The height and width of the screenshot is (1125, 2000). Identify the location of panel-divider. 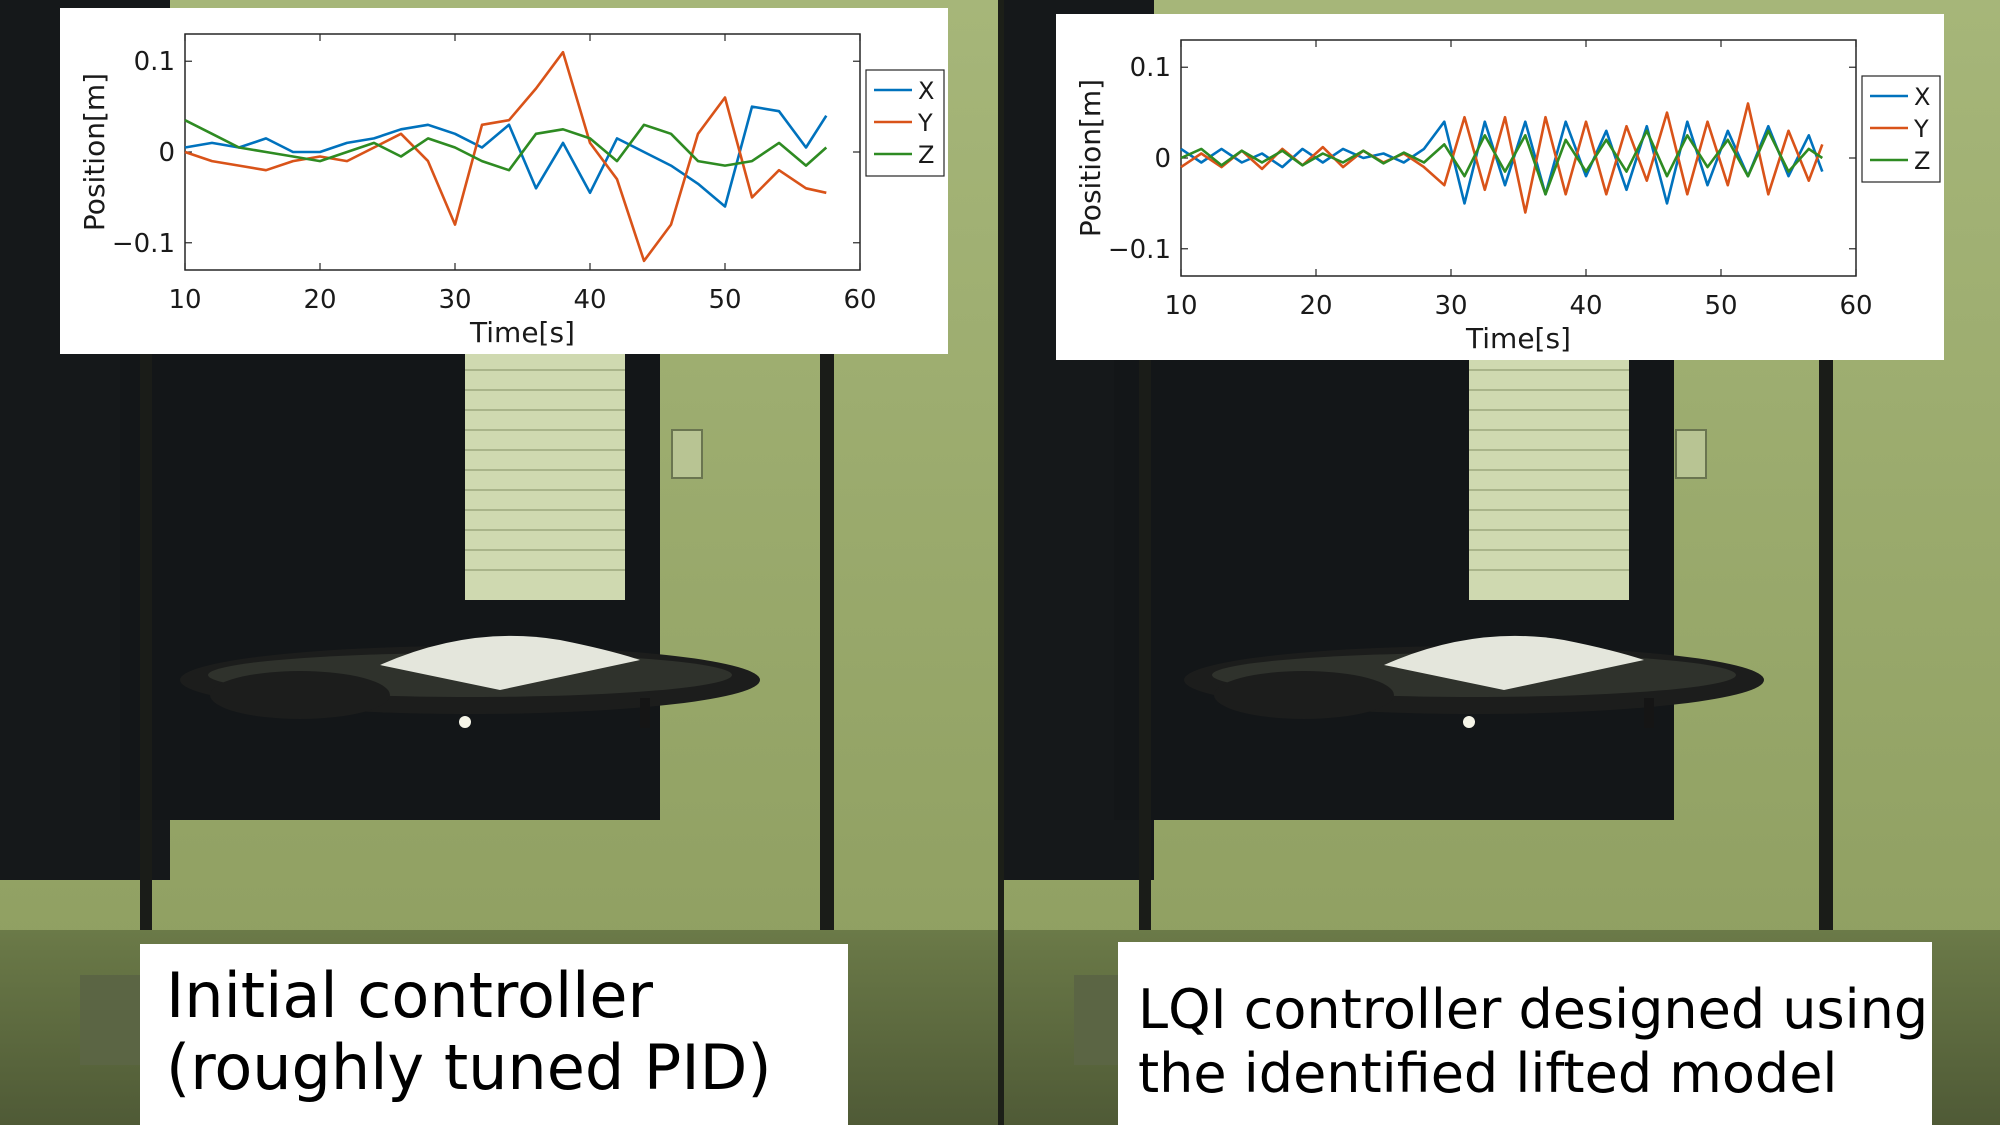
(1001, 562).